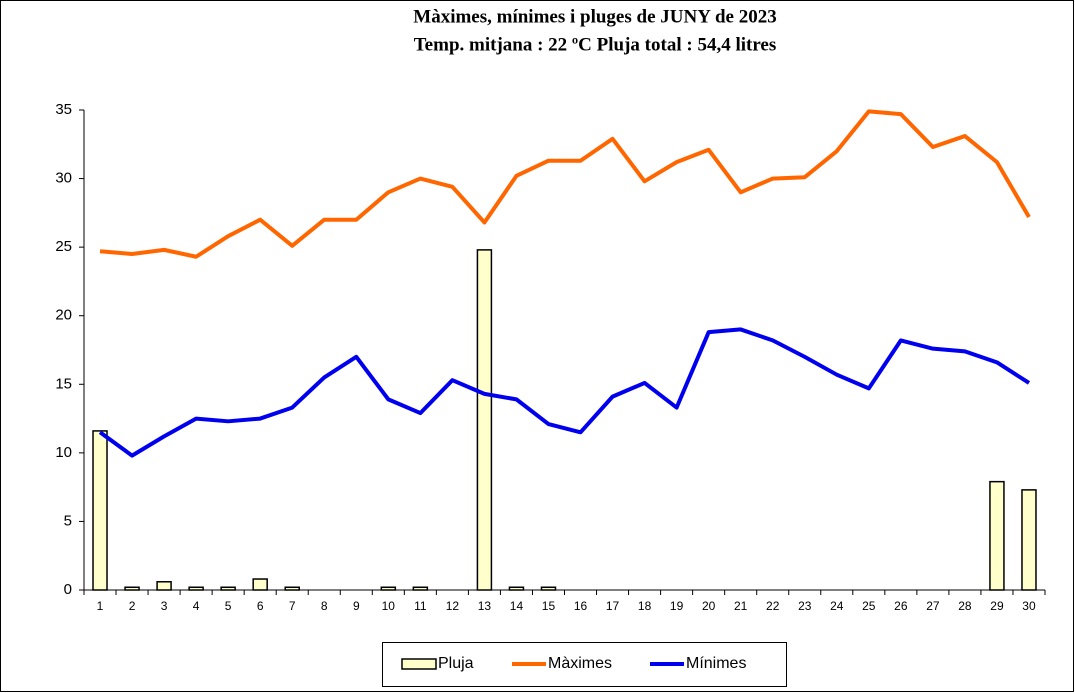 This screenshot has height=693, width=1075. What do you see at coordinates (419, 664) in the screenshot?
I see `legend-swatch` at bounding box center [419, 664].